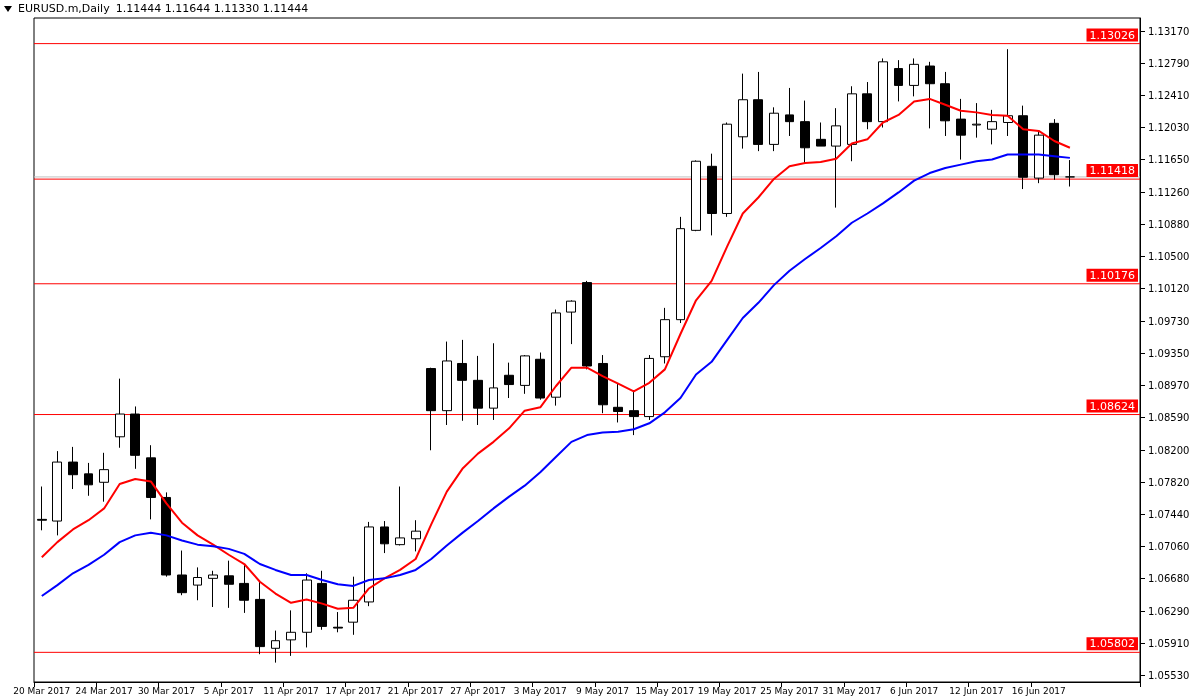  What do you see at coordinates (1169, 578) in the screenshot?
I see `y-tick-label: 1.06680` at bounding box center [1169, 578].